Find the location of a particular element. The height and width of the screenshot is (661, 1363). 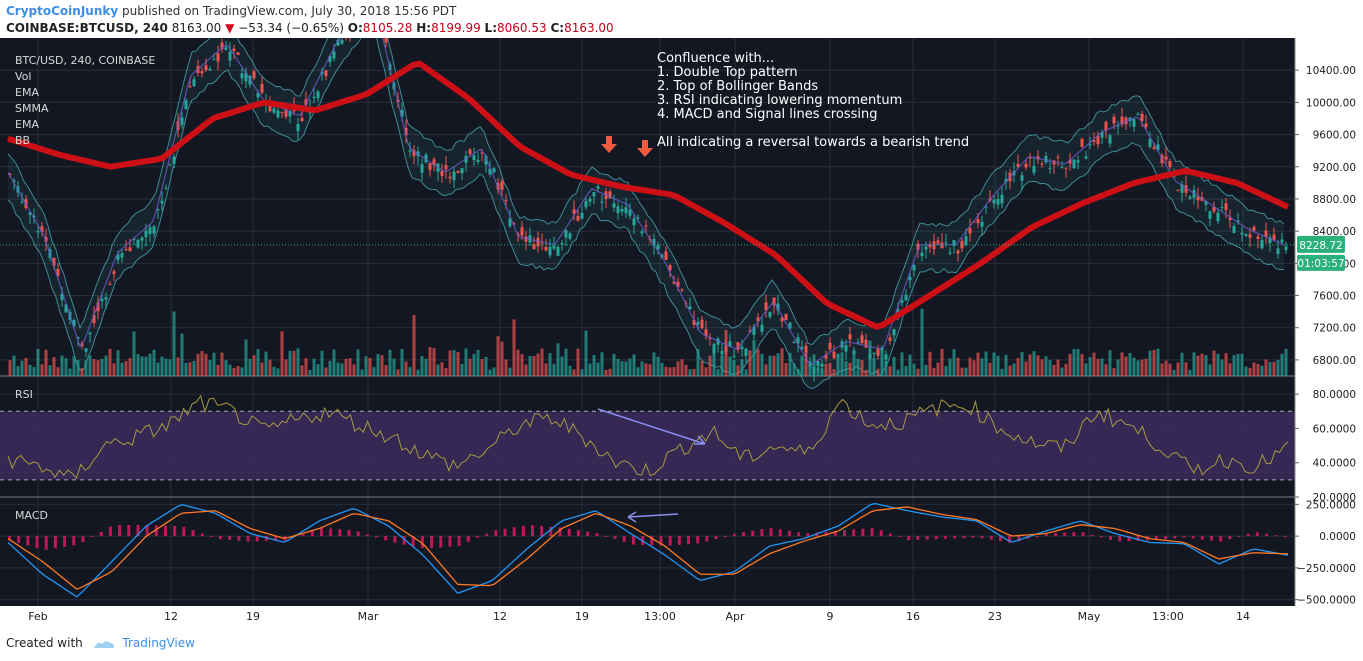

author-link: CryptoCoinJunky is located at coordinates (62, 11).